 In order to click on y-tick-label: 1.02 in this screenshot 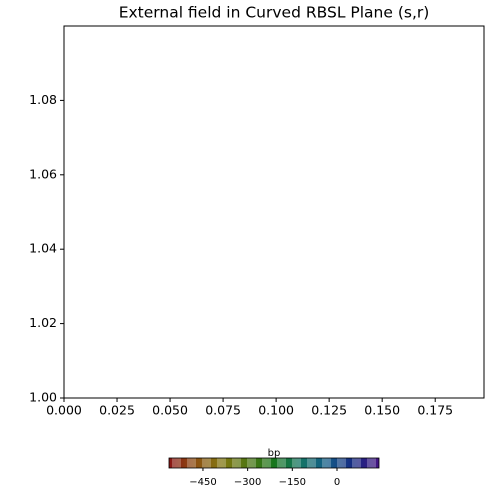, I will do `click(43, 322)`.